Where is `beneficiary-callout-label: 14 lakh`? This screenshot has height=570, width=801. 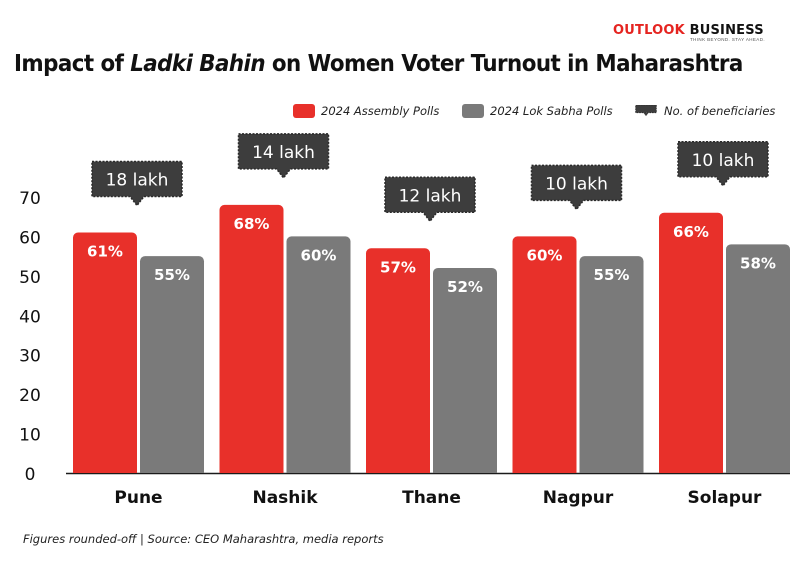 beneficiary-callout-label: 14 lakh is located at coordinates (283, 153).